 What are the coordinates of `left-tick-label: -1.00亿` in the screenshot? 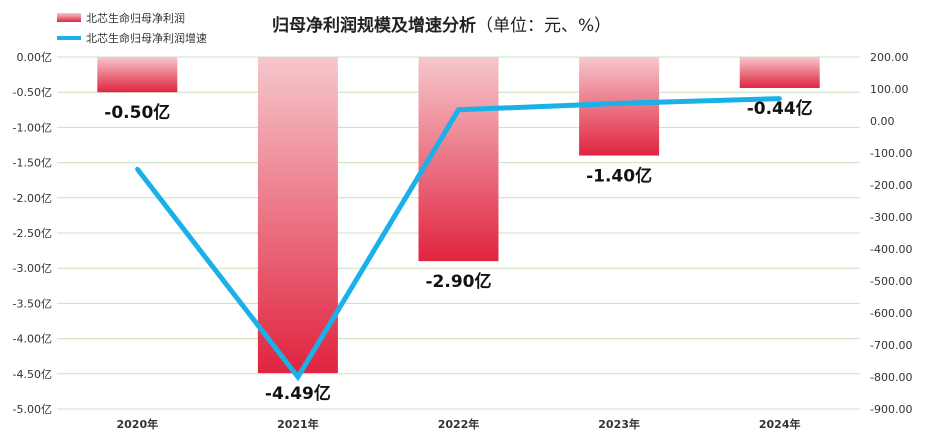 It's located at (32, 127).